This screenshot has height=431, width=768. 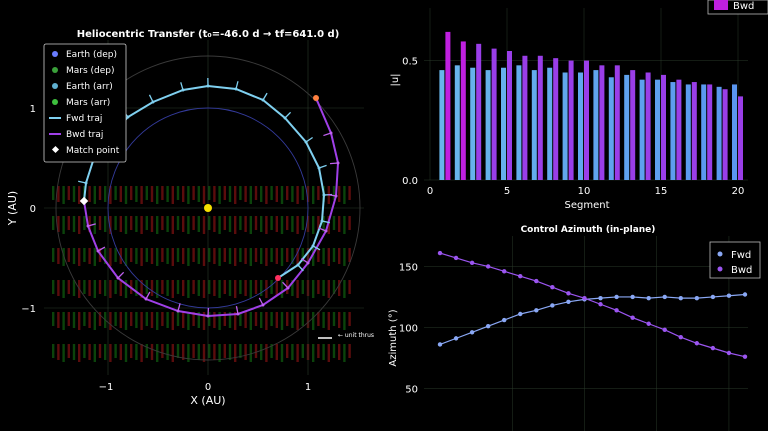 I want to click on y-tick-label: −1, so click(x=28, y=309).